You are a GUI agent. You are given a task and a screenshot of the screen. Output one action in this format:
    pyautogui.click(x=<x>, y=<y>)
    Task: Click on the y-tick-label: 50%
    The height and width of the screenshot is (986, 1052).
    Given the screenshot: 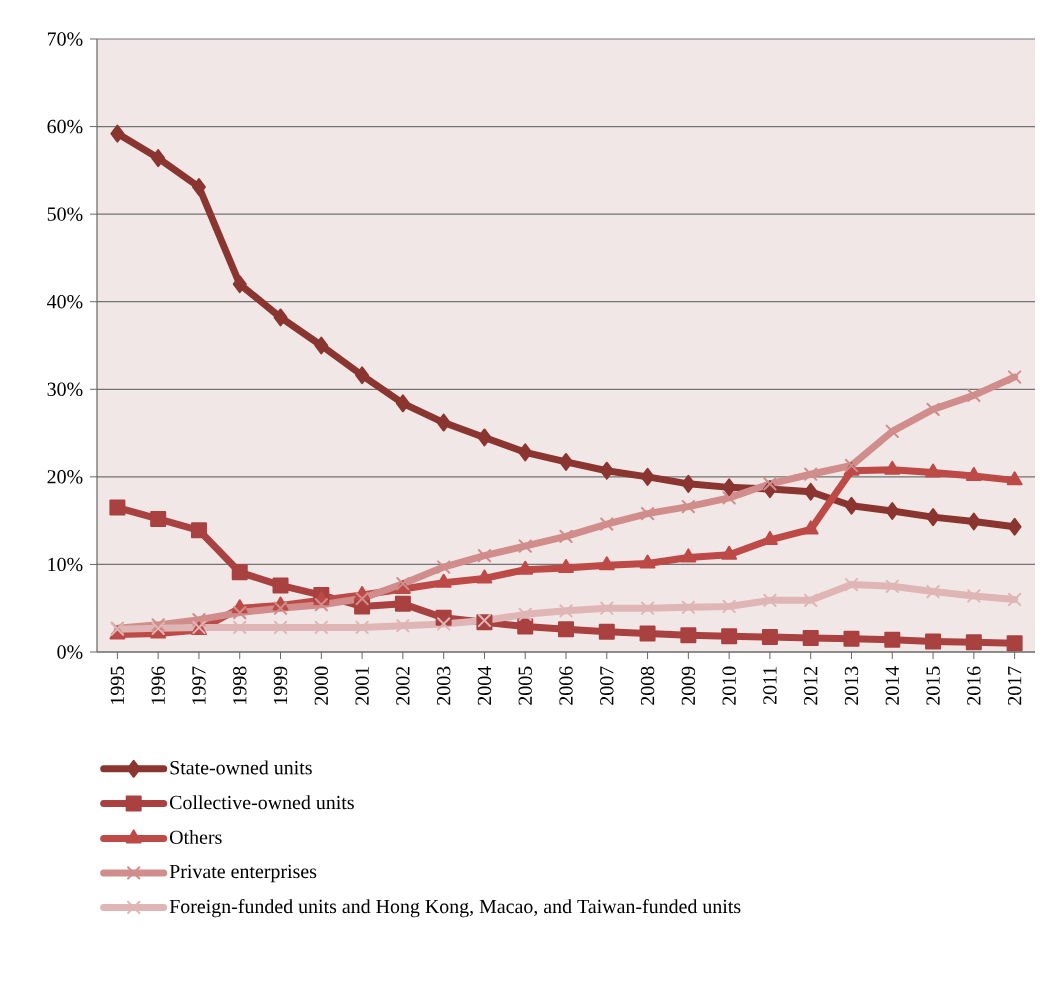 What is the action you would take?
    pyautogui.click(x=65, y=214)
    